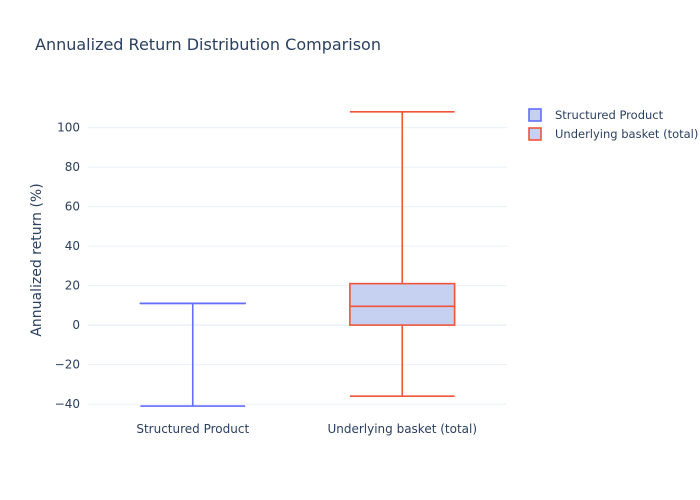  Describe the element at coordinates (626, 134) in the screenshot. I see `legend-label: Underlying basket (total)` at that location.